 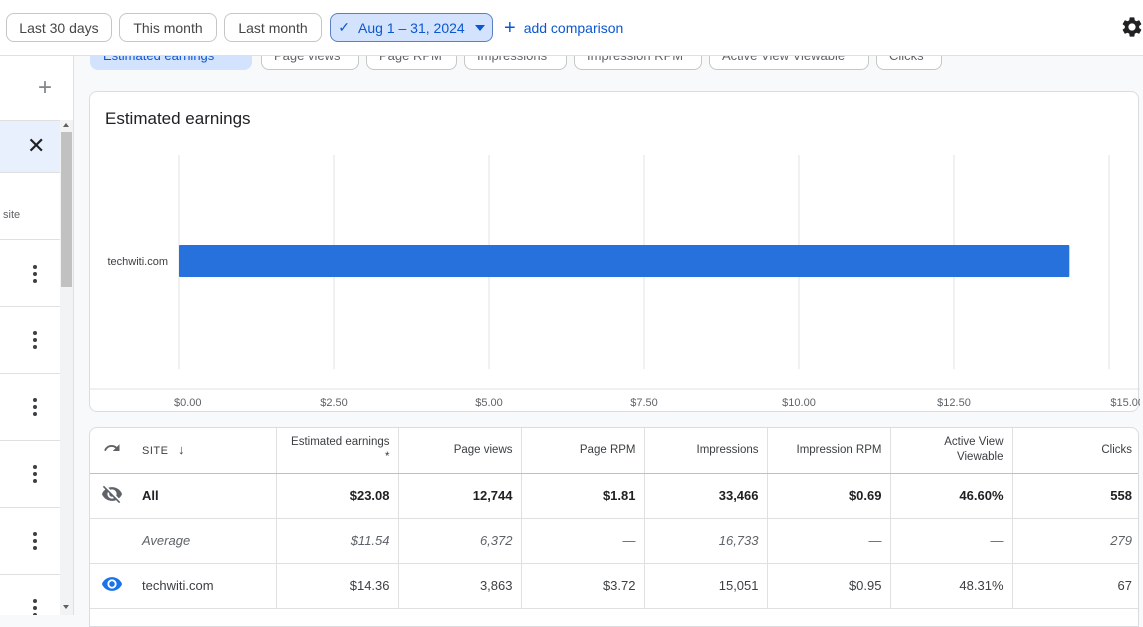 I want to click on undo-button, so click(x=112, y=451).